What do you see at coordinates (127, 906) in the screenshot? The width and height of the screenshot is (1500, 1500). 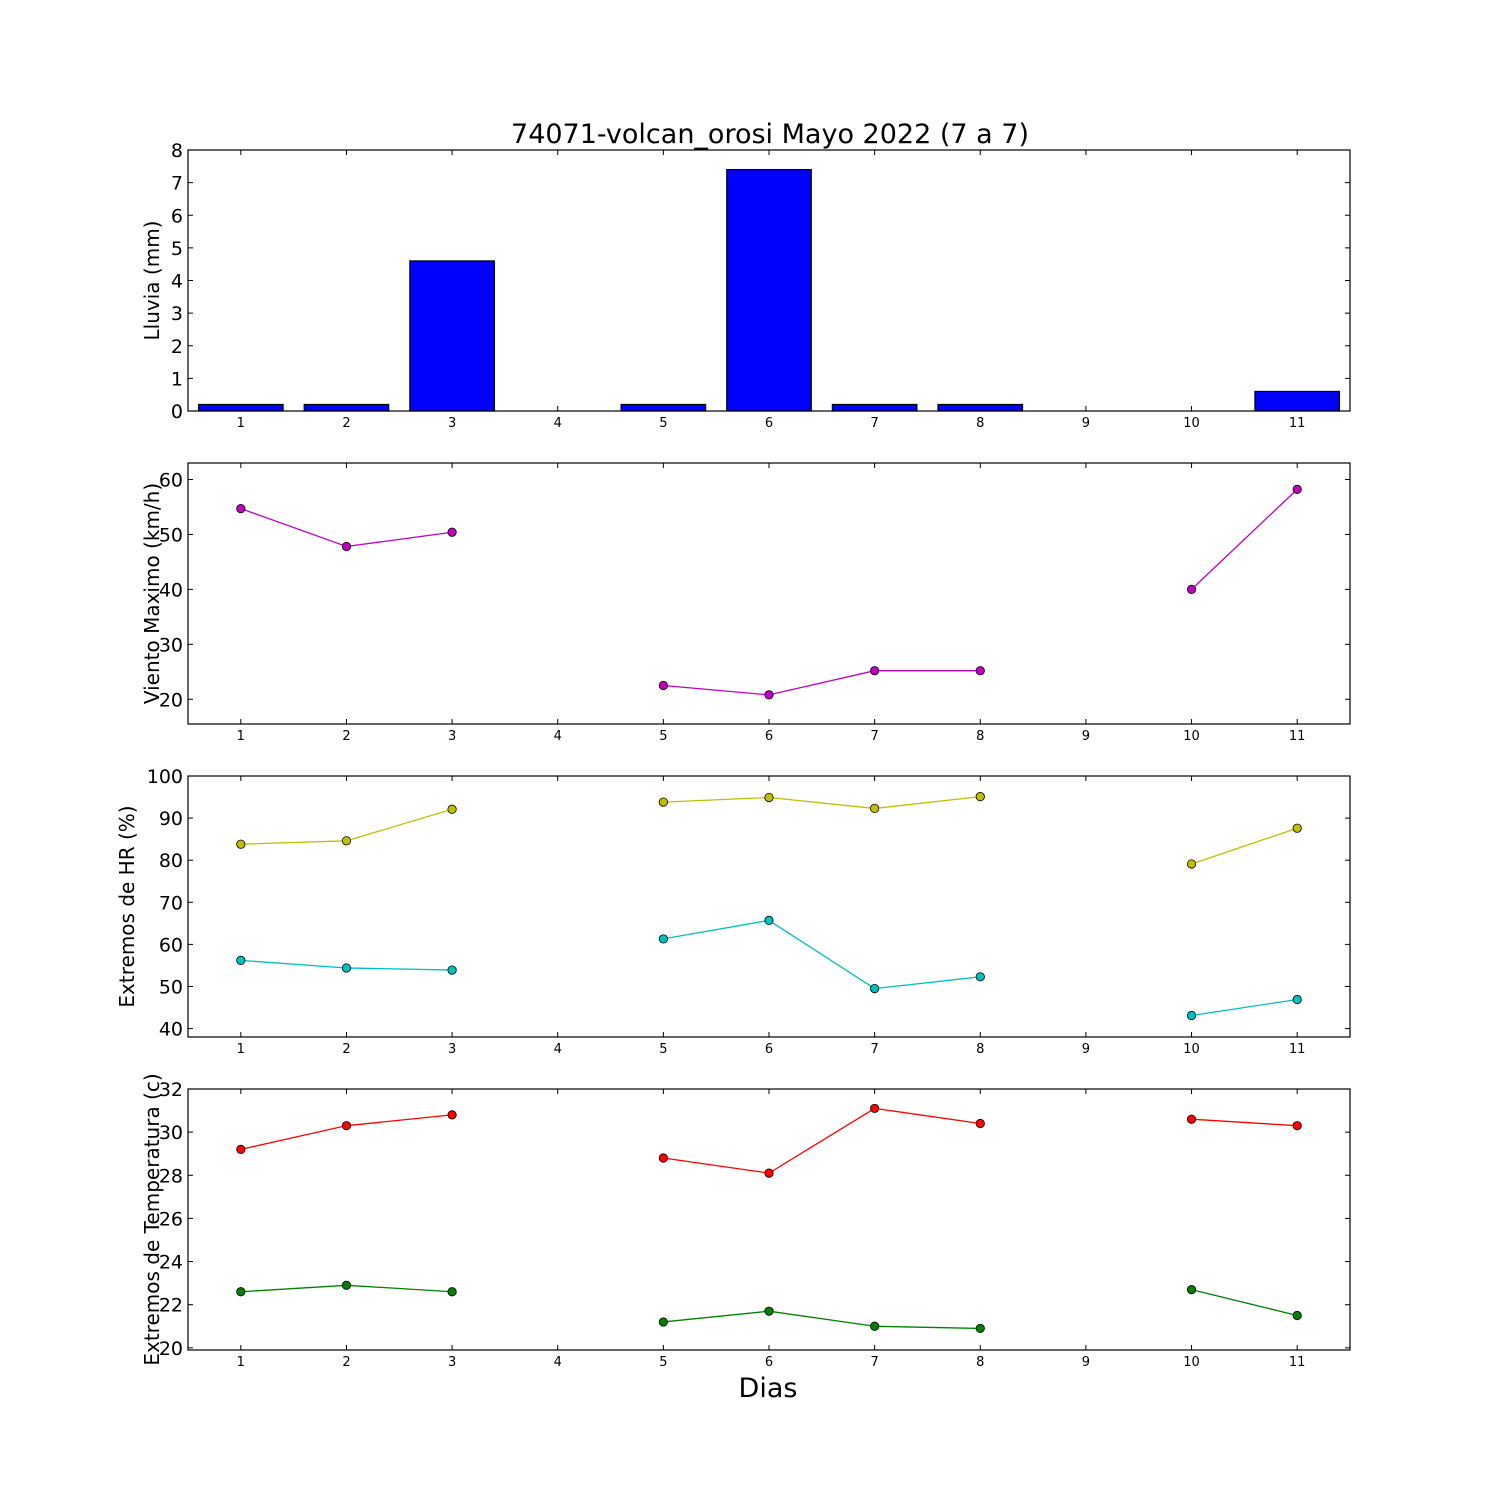 I see `y-axis-label: Extremos de HR (%)` at bounding box center [127, 906].